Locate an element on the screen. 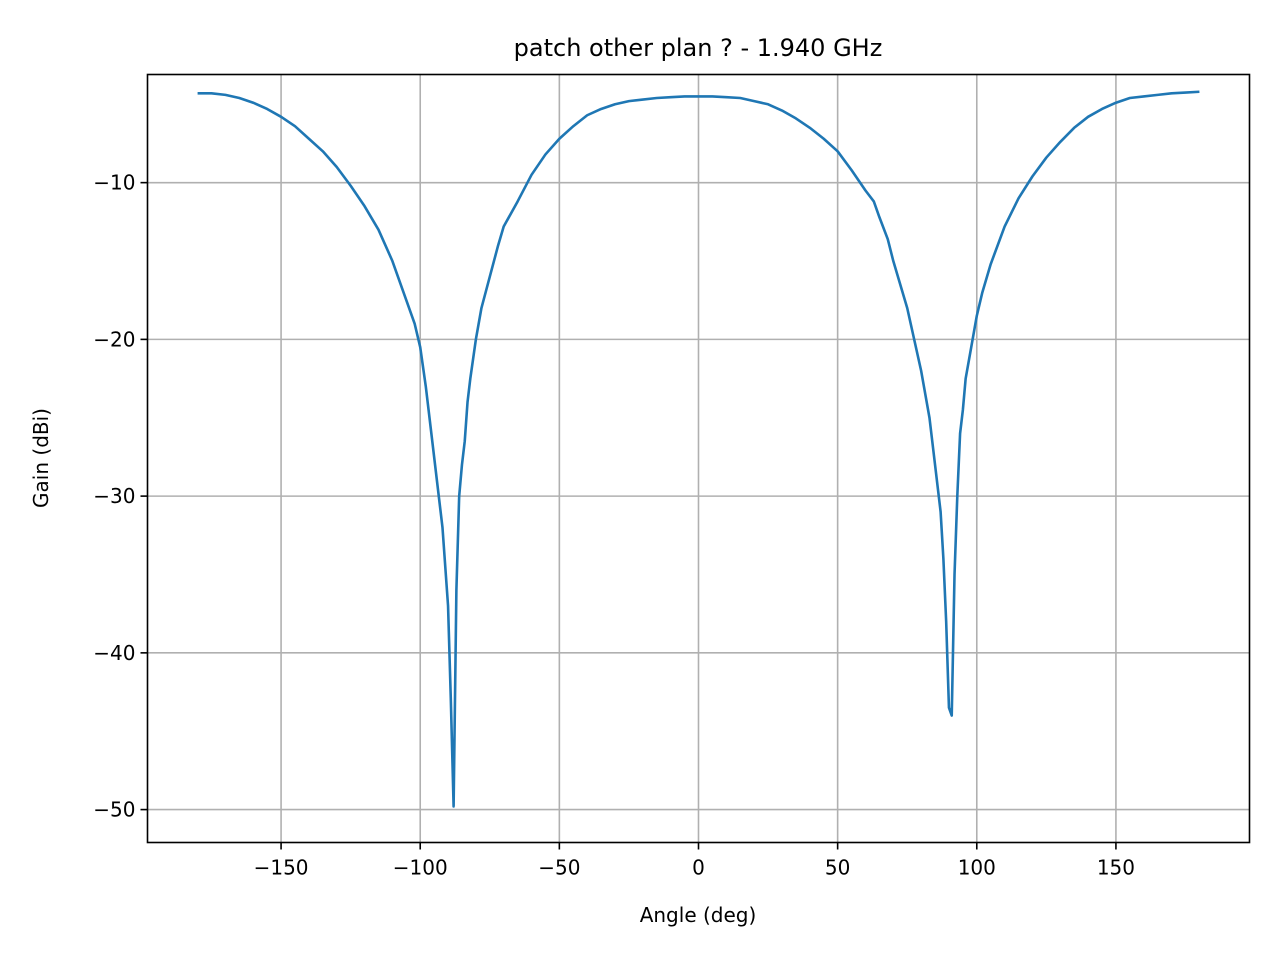 The height and width of the screenshot is (960, 1280). x-tick-label: 100 is located at coordinates (977, 868).